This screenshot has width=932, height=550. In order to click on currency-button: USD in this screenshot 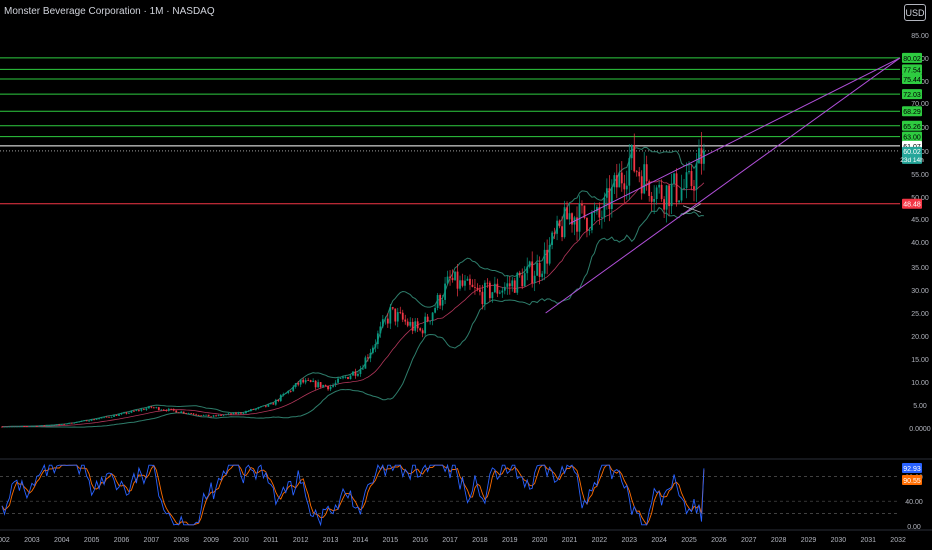, I will do `click(915, 12)`.